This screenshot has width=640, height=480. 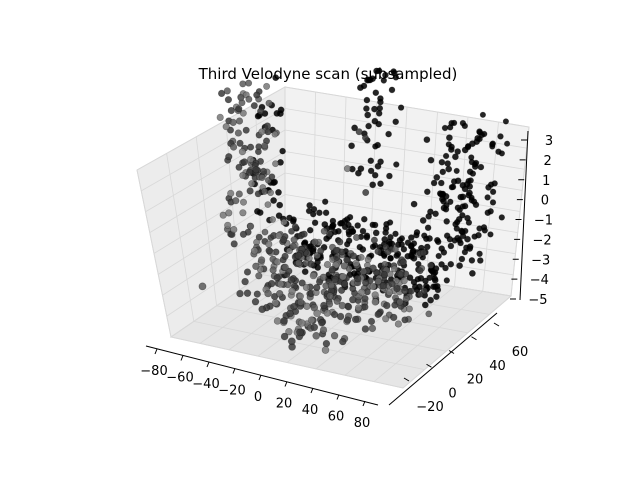 I want to click on y-tick-label: −20, so click(x=429, y=407).